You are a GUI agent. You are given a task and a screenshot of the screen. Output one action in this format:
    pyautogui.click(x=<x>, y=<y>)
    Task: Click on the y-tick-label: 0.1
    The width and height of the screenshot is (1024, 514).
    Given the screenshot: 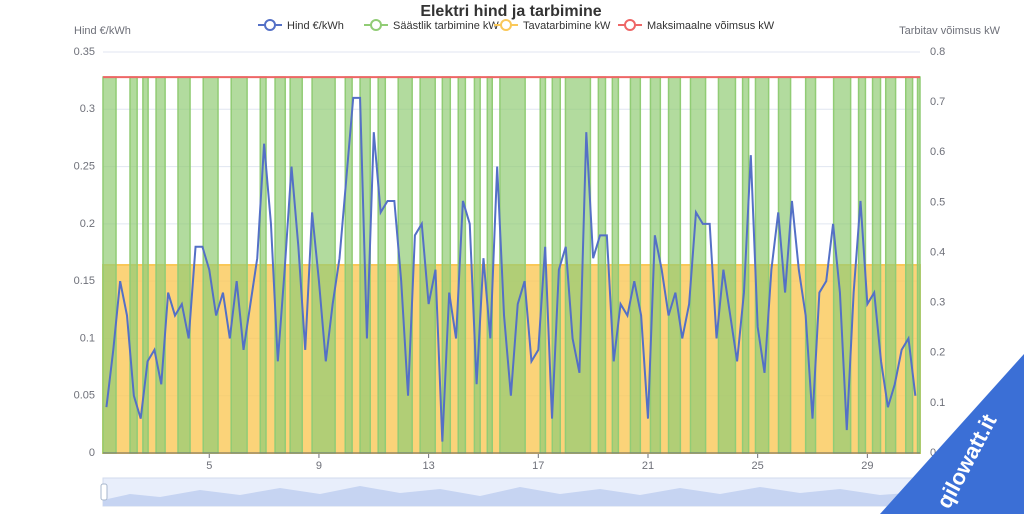 What is the action you would take?
    pyautogui.click(x=87, y=338)
    